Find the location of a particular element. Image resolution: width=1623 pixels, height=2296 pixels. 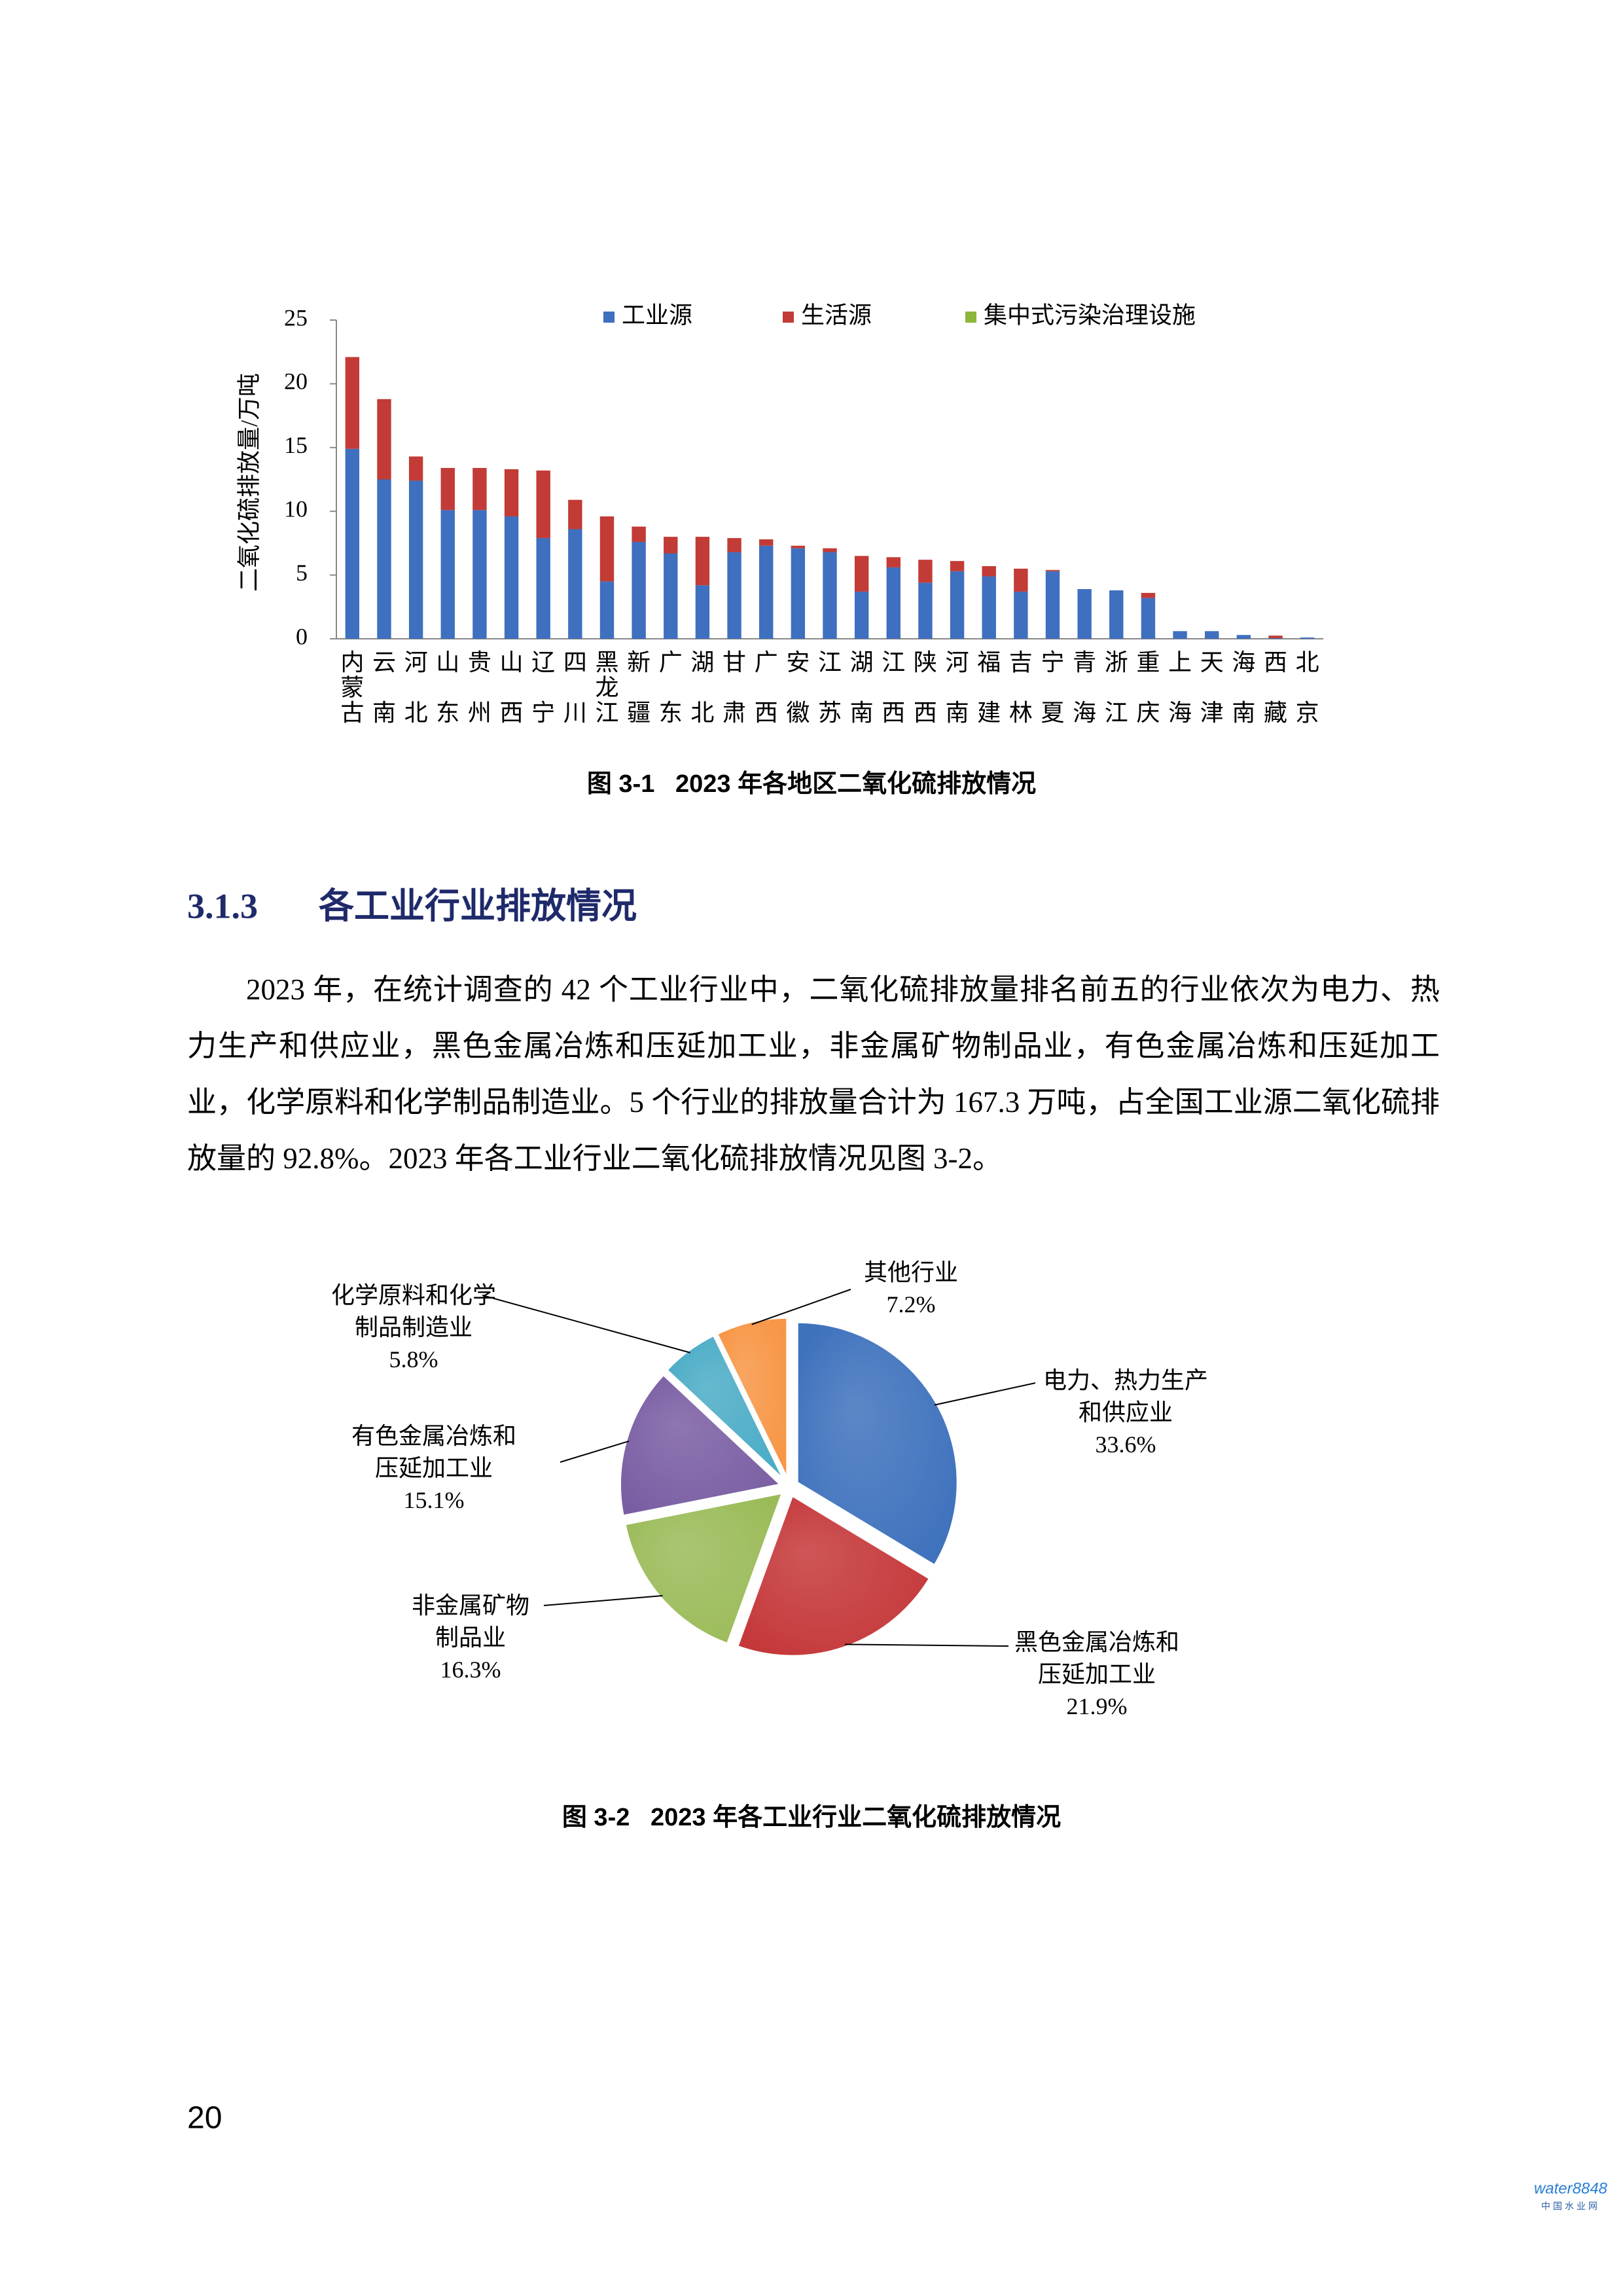

pie-label: 黑色金属冶炼和压延加工业 21.9% is located at coordinates (1097, 1674).